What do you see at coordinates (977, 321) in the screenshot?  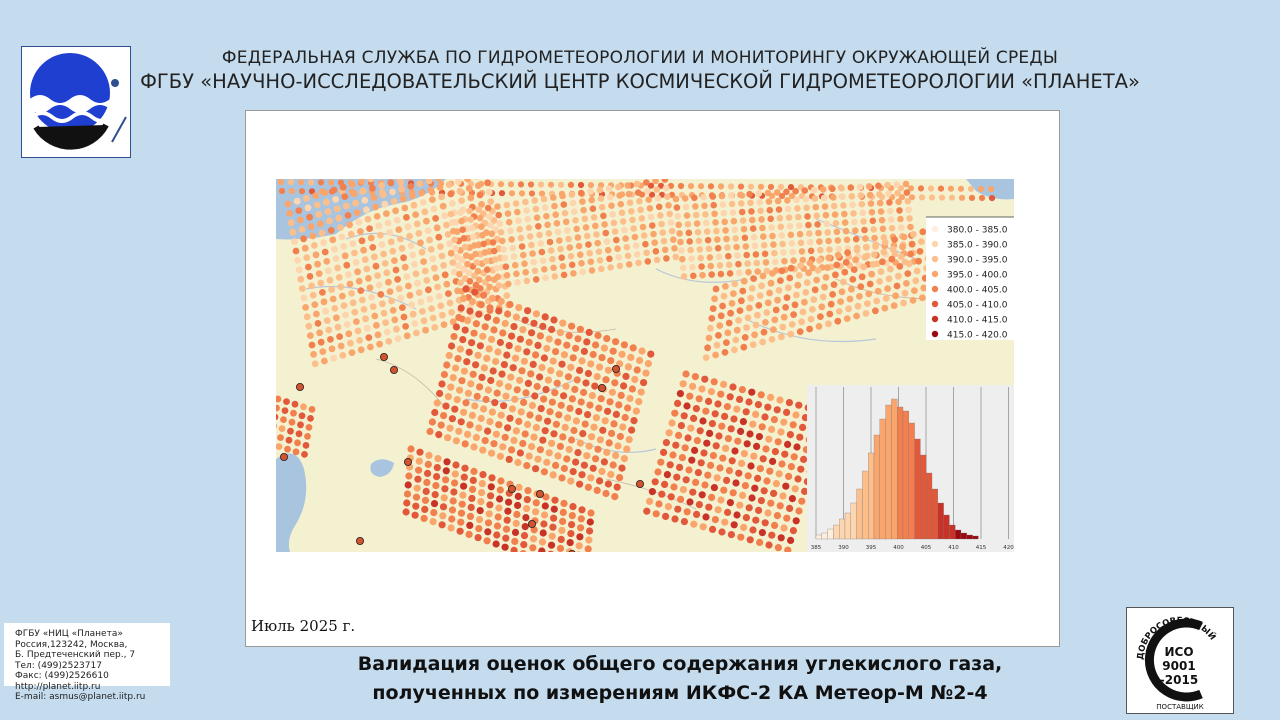 I see `legend-label: 410.0 - 415.0` at bounding box center [977, 321].